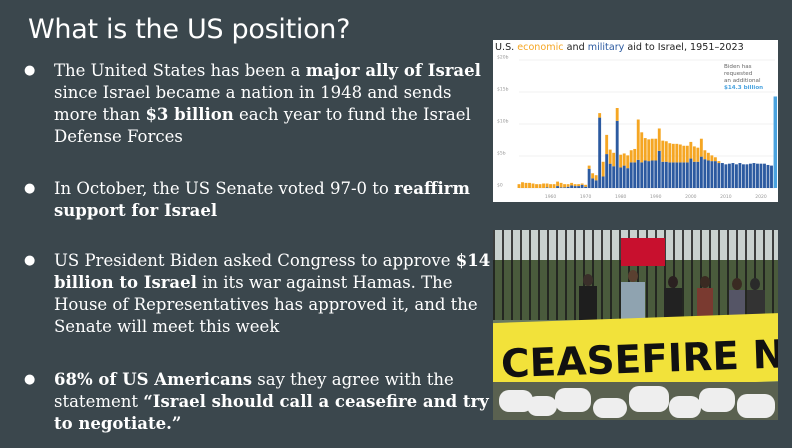 The image size is (792, 448). What do you see at coordinates (621, 197) in the screenshot?
I see `chart-x-tick-label: 1980` at bounding box center [621, 197].